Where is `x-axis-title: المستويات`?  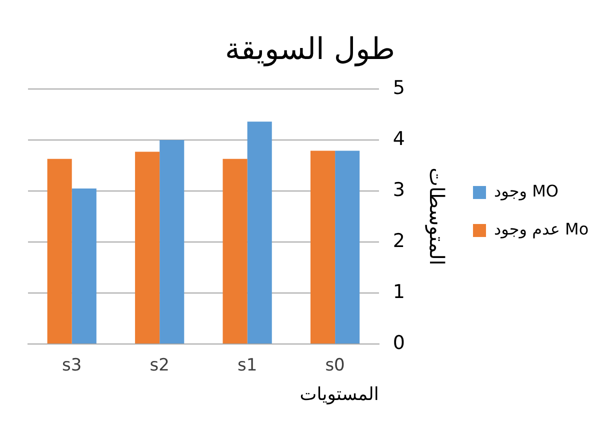 x-axis-title: المستويات is located at coordinates (339, 394).